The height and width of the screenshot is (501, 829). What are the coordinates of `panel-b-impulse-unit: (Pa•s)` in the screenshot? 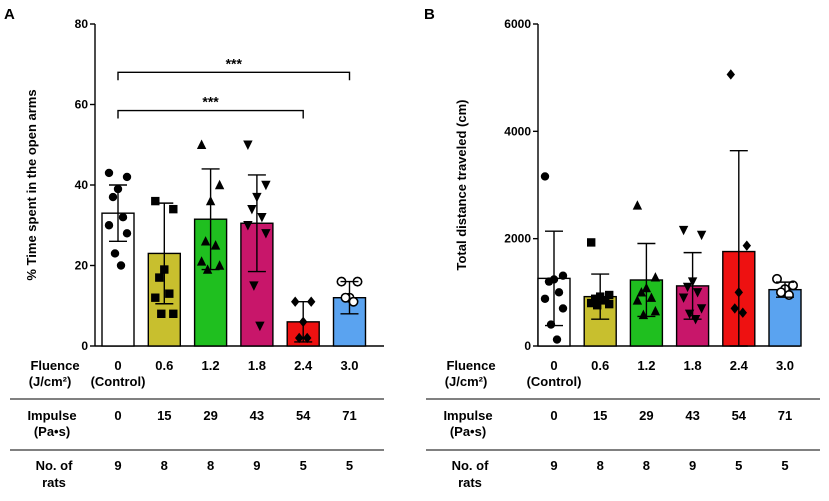 It's located at (468, 431).